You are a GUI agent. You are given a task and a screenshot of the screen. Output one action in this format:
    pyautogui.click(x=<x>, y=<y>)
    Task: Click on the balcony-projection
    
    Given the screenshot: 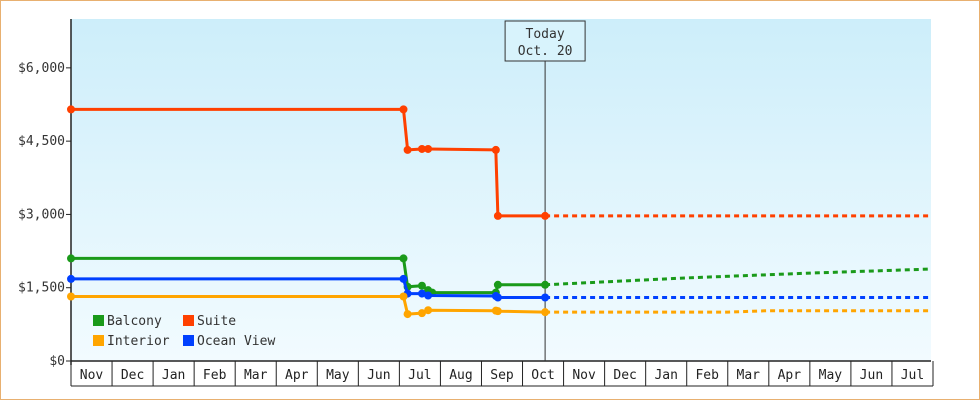 What is the action you would take?
    pyautogui.click(x=737, y=277)
    